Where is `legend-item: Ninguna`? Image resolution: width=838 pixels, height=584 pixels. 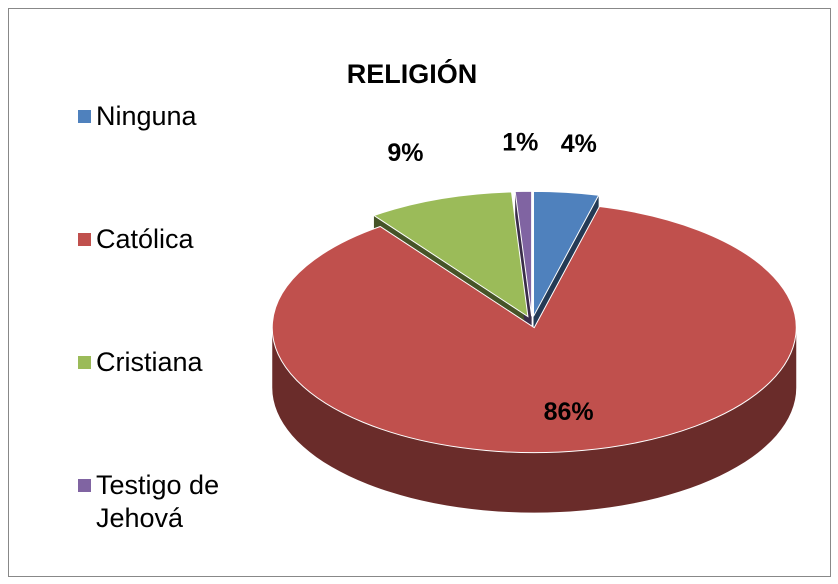 legend-item: Ninguna is located at coordinates (173, 116).